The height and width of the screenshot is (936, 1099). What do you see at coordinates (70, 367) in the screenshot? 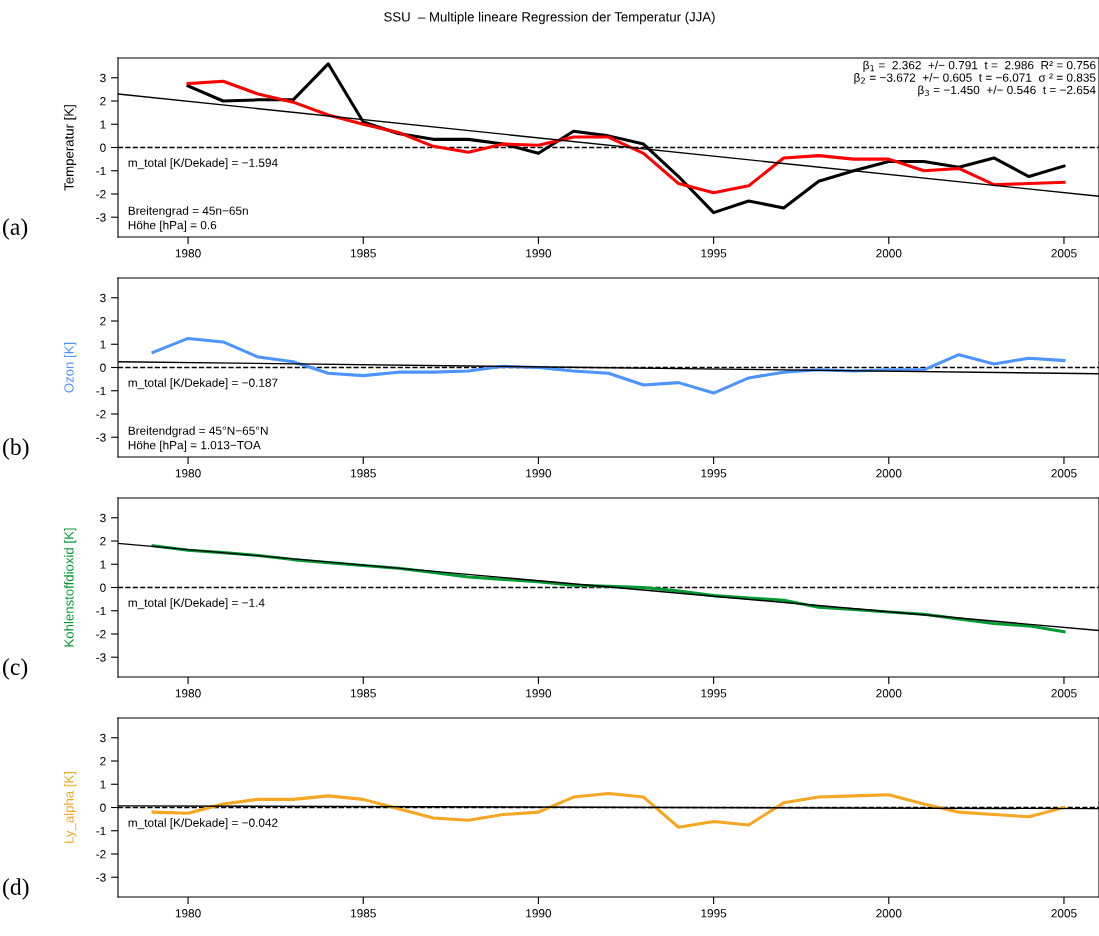
I see `y-axis-title: Ozon [K]` at bounding box center [70, 367].